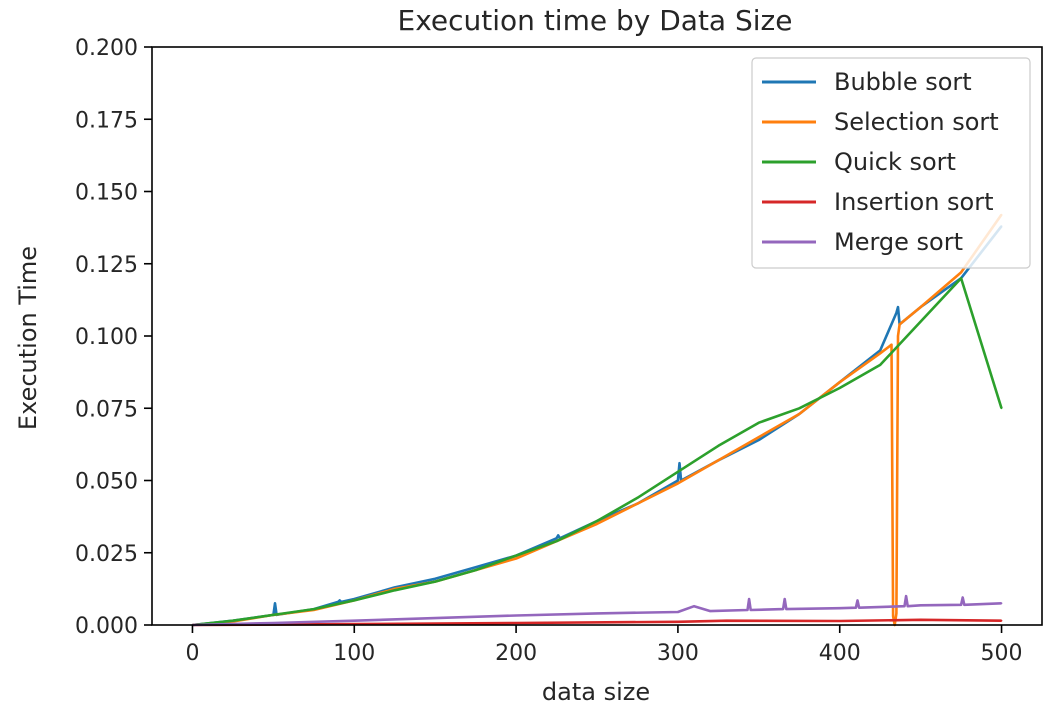 The height and width of the screenshot is (719, 1062). I want to click on legend-label: Merge sort, so click(898, 242).